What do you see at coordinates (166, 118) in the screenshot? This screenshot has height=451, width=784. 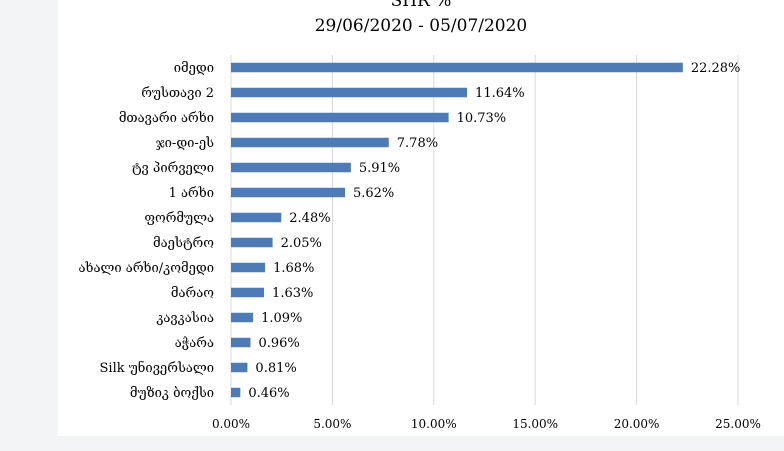 I see `category-label: მთავარი არხი` at bounding box center [166, 118].